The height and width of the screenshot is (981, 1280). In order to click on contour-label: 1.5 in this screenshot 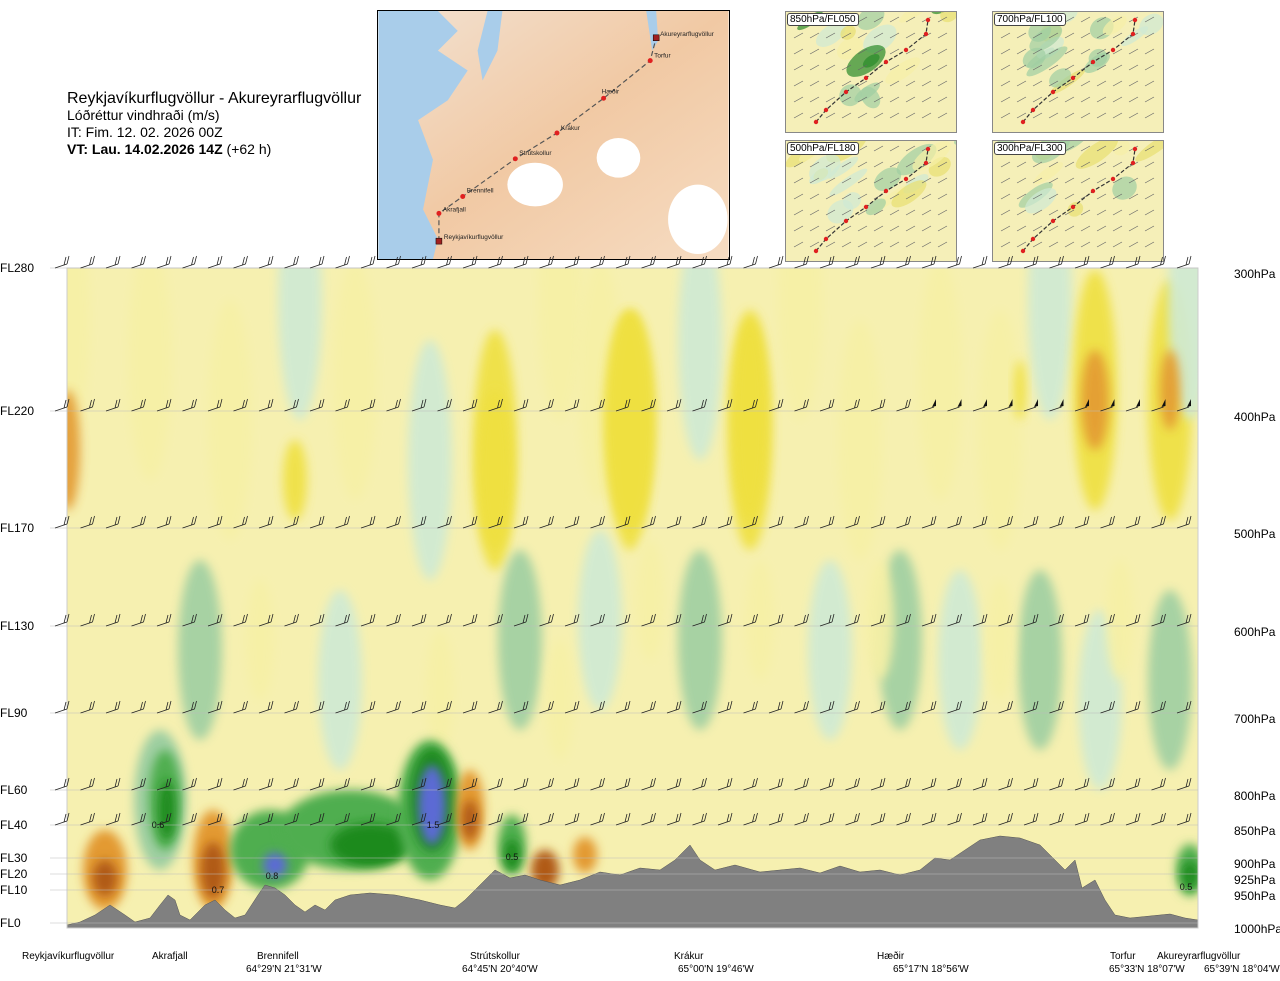, I will do `click(433, 825)`.